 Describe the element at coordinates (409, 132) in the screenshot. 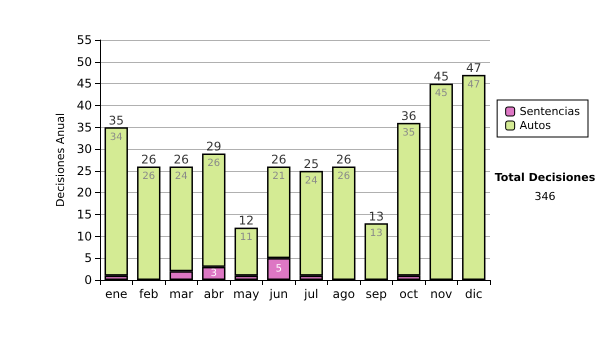

I see `data-label: 35` at that location.